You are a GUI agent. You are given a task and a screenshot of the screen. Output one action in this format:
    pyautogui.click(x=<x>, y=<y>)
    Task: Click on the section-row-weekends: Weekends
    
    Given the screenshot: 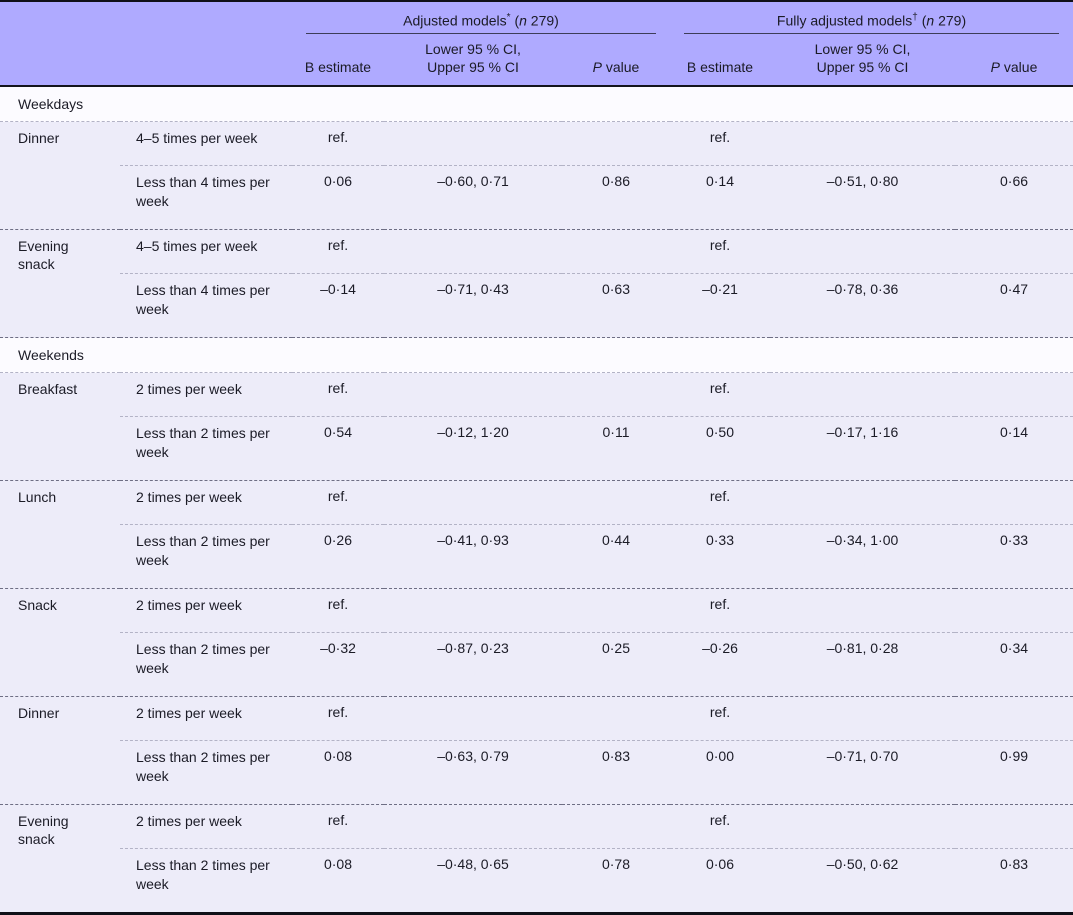 What is the action you would take?
    pyautogui.click(x=536, y=355)
    